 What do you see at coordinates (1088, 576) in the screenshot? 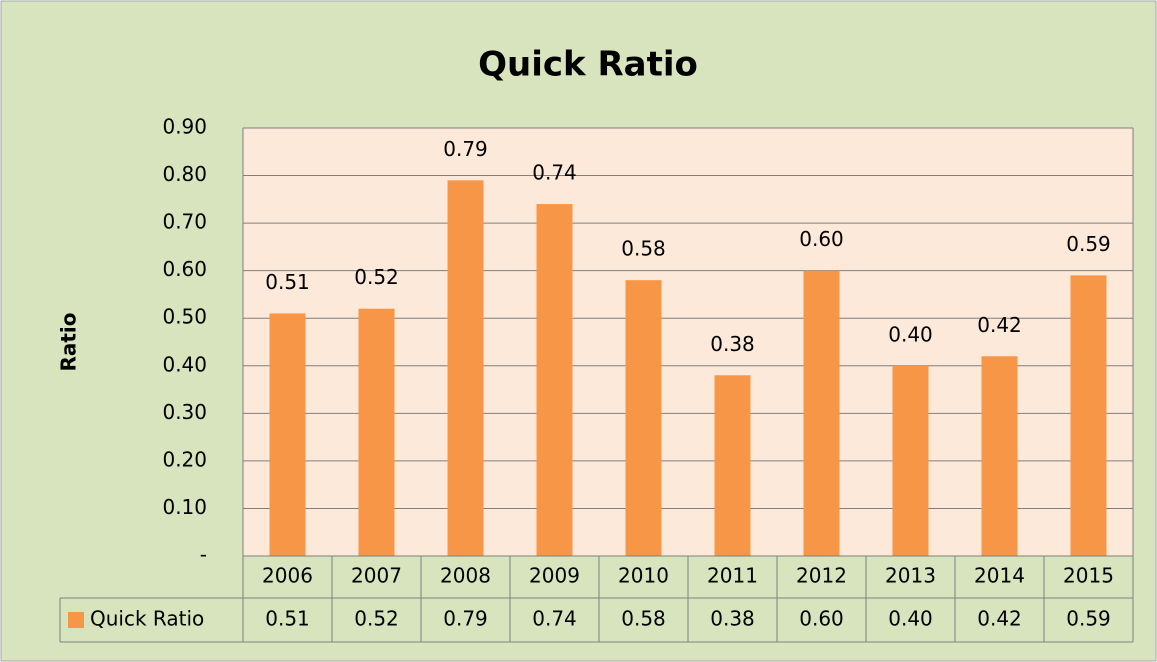
I see `x-tick-label: 2015` at bounding box center [1088, 576].